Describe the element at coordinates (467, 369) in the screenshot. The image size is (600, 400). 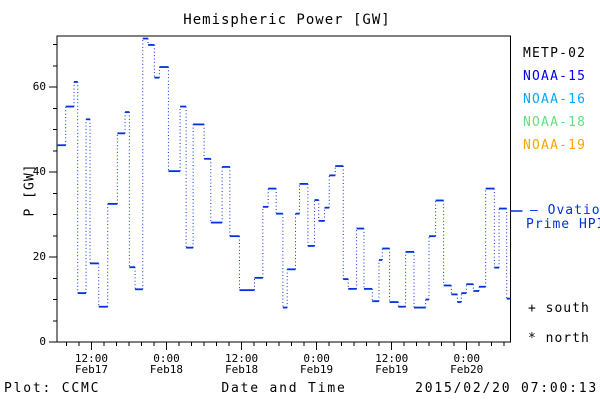
I see `x-tick-date: Feb20` at that location.